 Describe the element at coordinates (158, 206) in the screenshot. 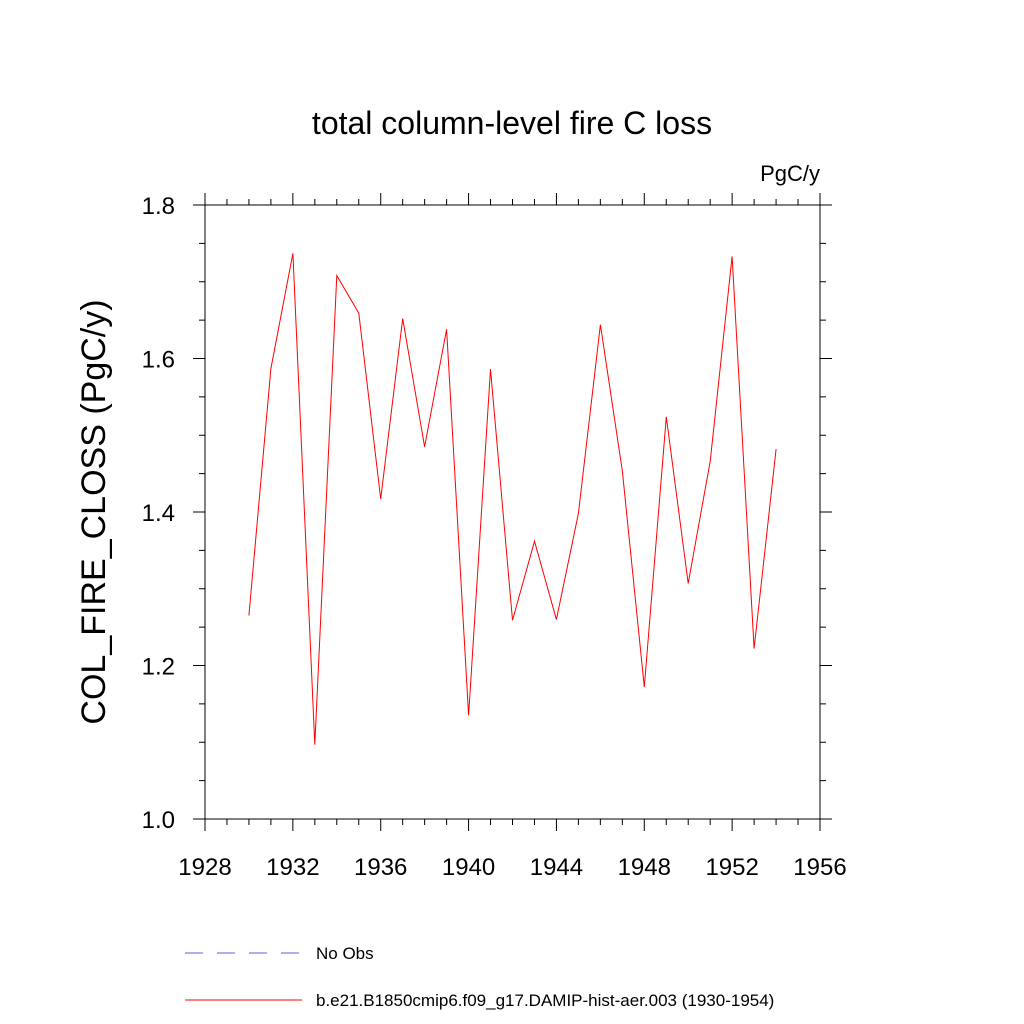

I see `y-tick-label: 1.8` at that location.